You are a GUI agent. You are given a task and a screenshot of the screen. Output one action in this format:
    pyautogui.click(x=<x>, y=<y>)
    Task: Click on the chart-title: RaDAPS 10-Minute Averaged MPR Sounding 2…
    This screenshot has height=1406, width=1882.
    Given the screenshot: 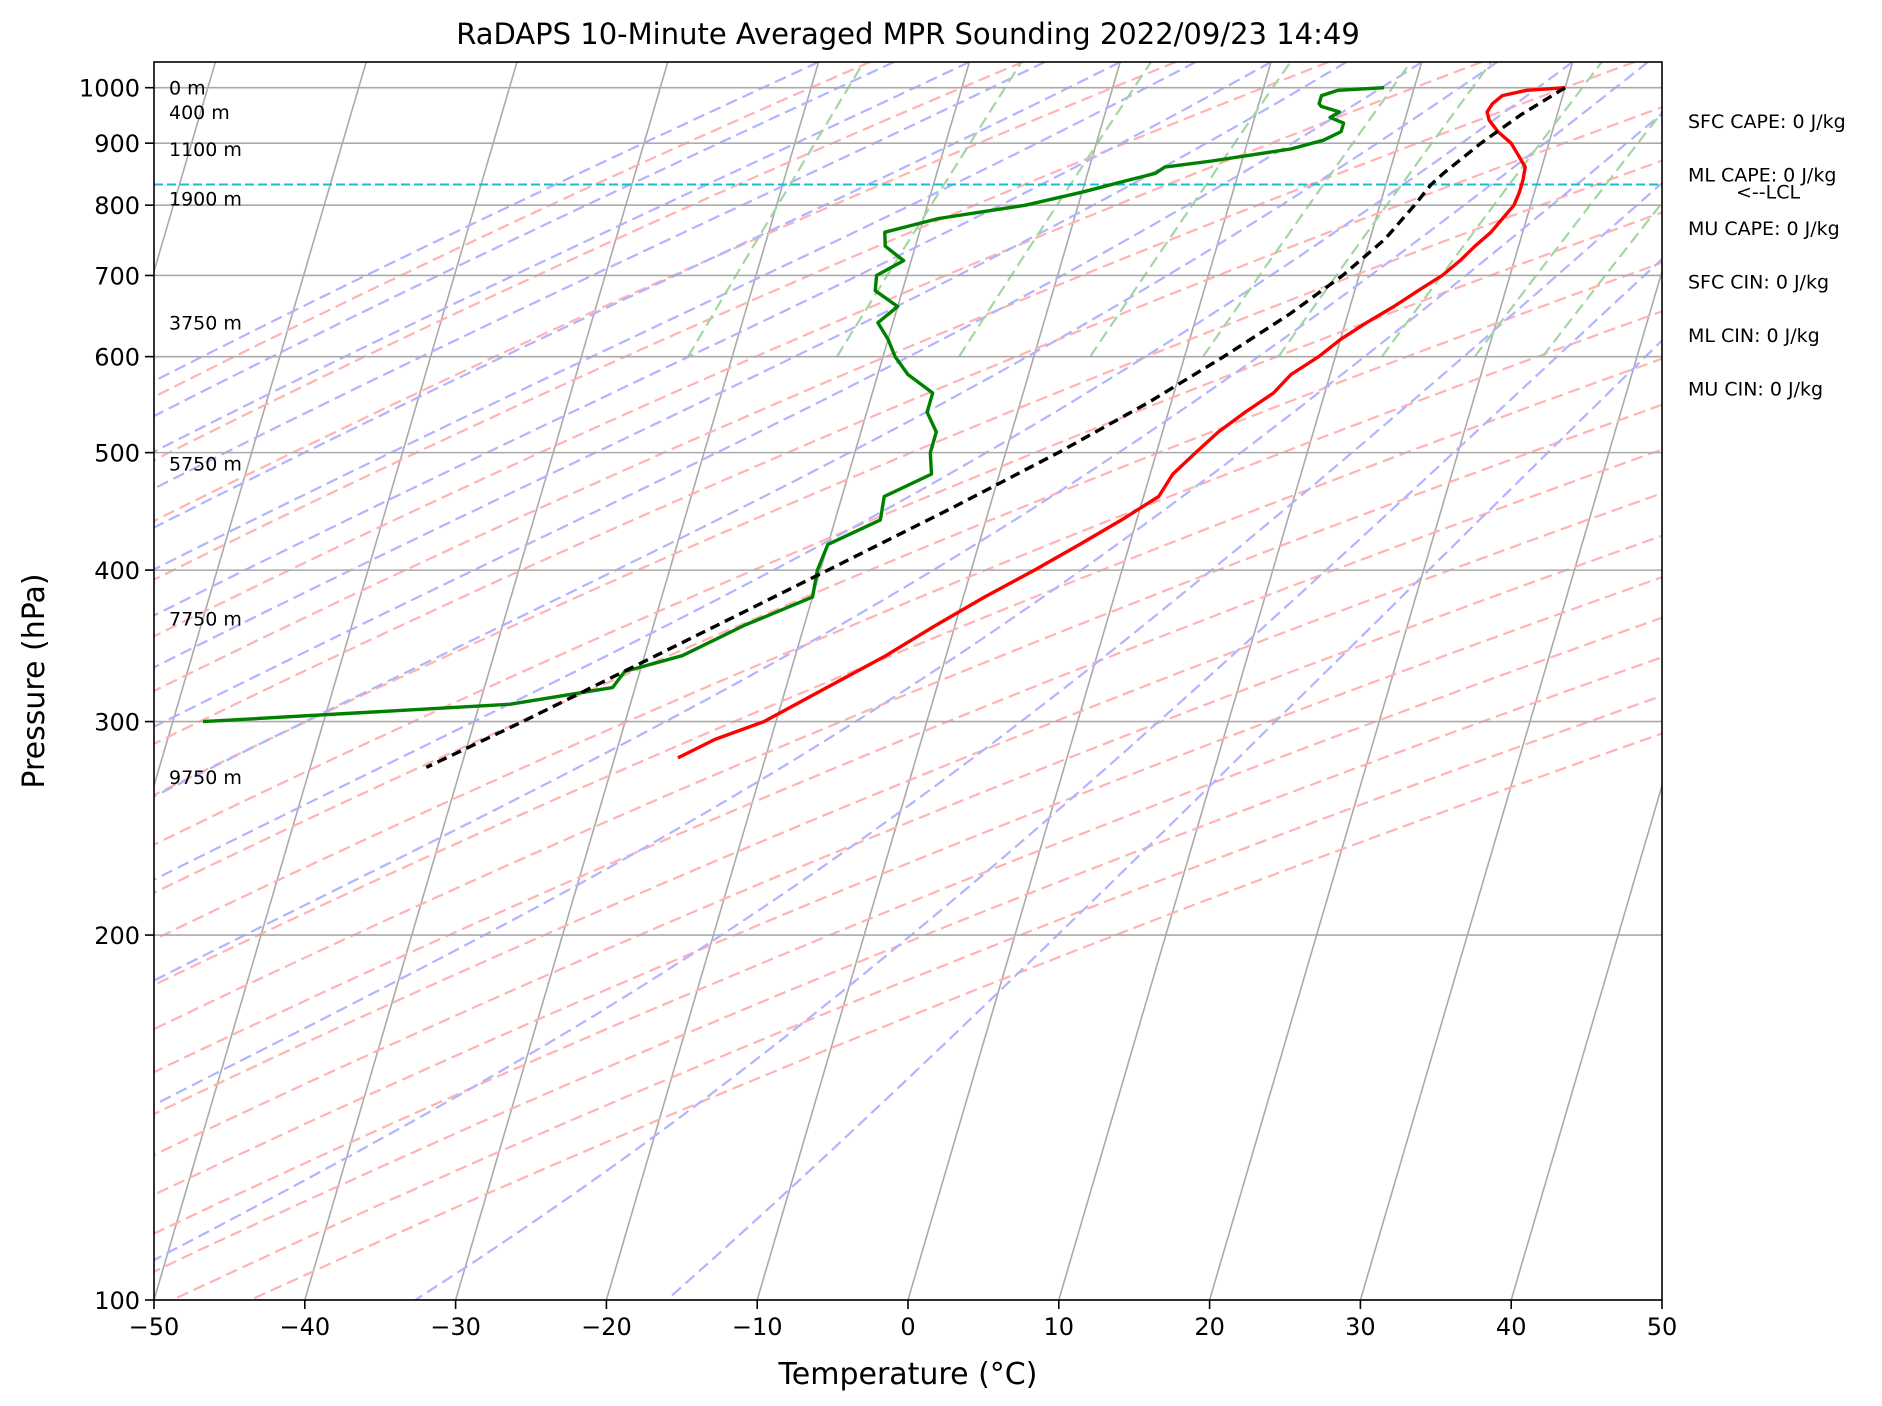 What is the action you would take?
    pyautogui.click(x=908, y=34)
    